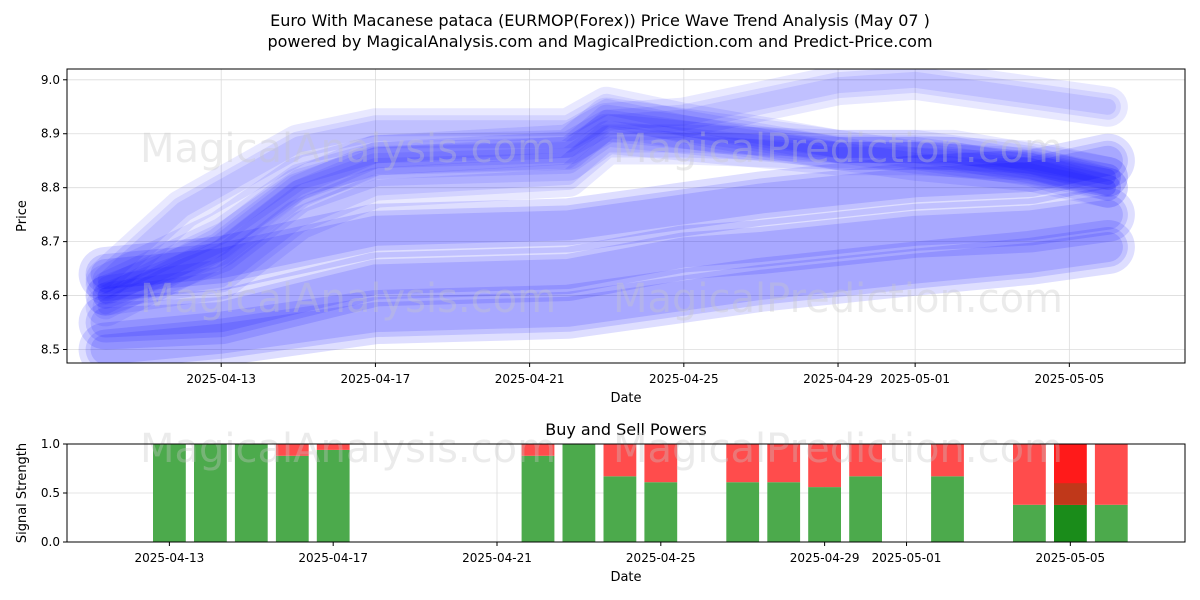 The width and height of the screenshot is (1200, 600). I want to click on watermark-prediction-top: MagicalPrediction.com, so click(838, 149).